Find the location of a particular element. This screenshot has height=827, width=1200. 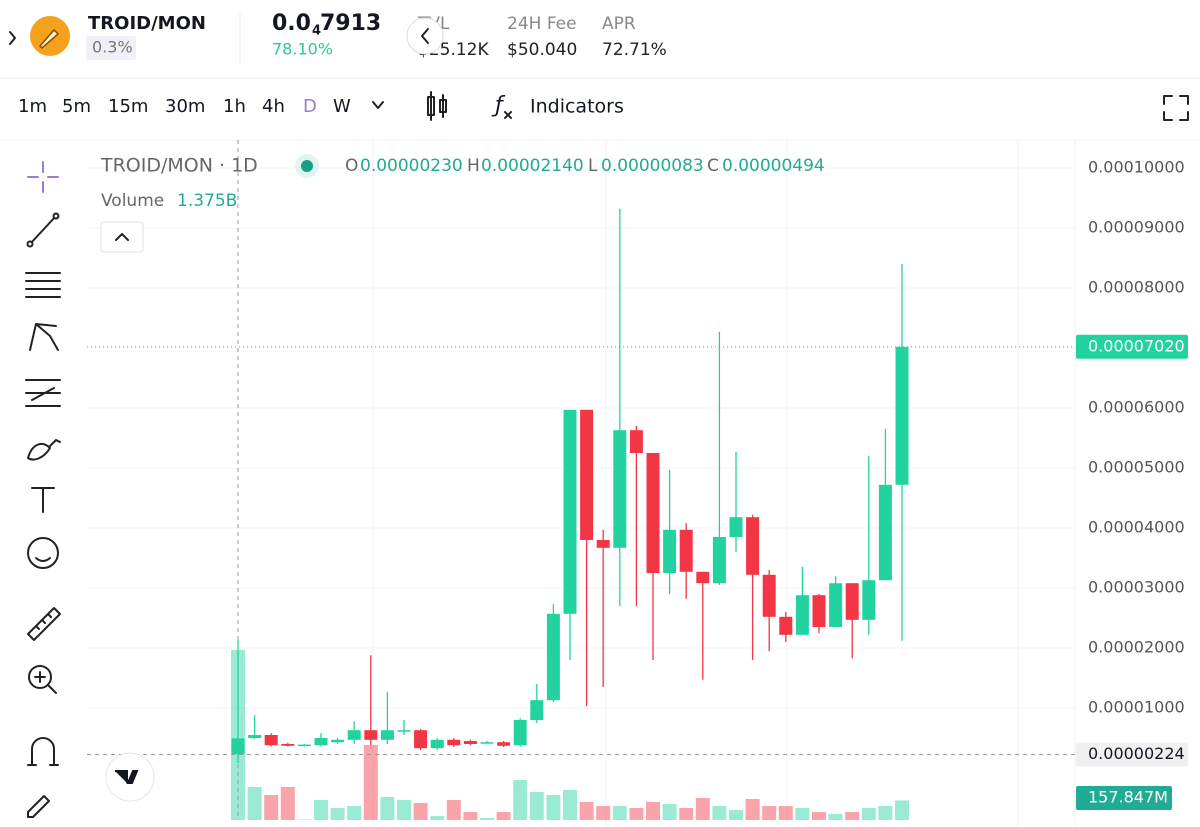

stat-label: 24H Fee is located at coordinates (542, 24).